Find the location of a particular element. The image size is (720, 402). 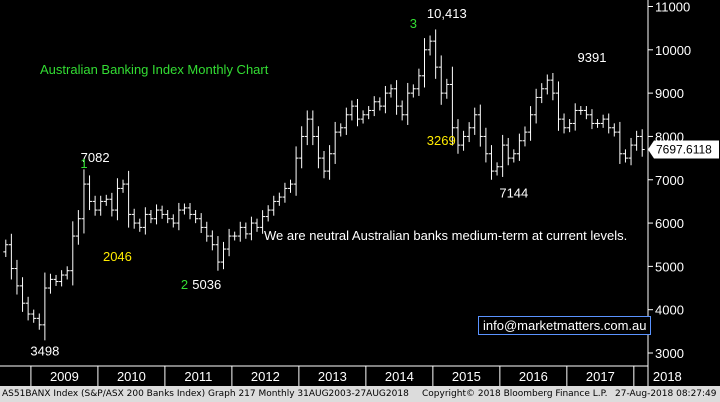

price-annotation: 5036 is located at coordinates (206, 284).